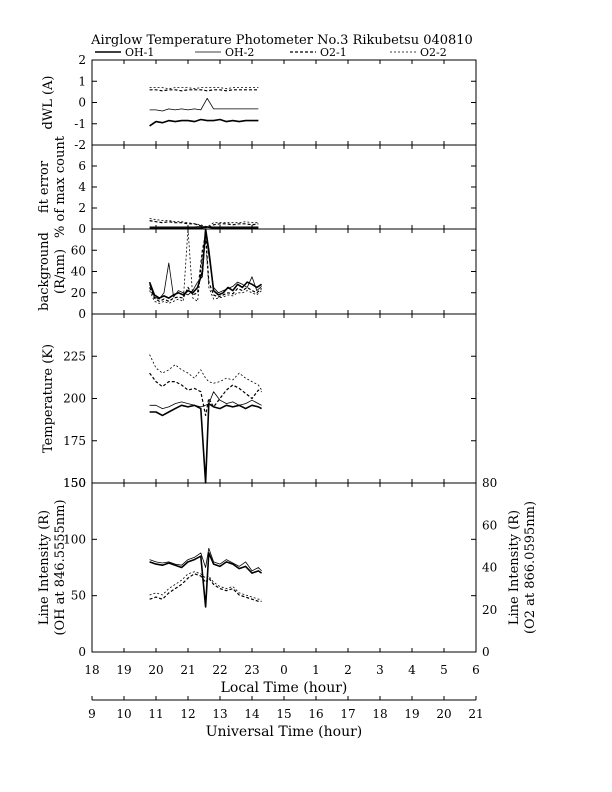 The height and width of the screenshot is (792, 612). I want to click on y-tick-label: 40, so click(78, 272).